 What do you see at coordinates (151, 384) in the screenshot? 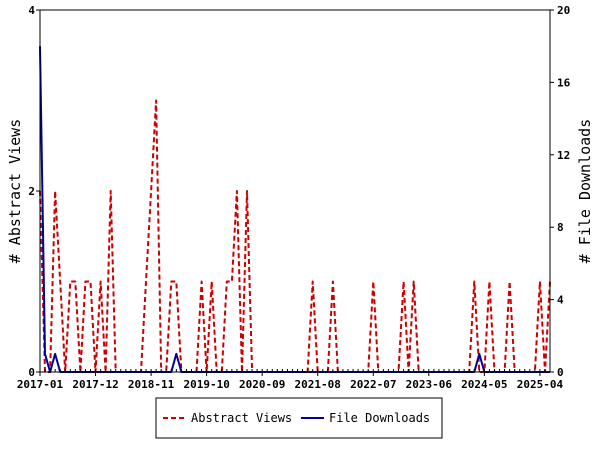
I see `x-tick-label: 2018-11` at bounding box center [151, 384].